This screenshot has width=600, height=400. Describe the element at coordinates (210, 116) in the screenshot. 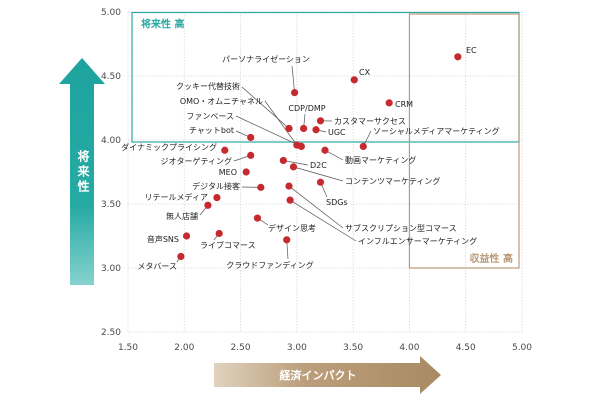

I see `data-point-label: ファンベース` at that location.